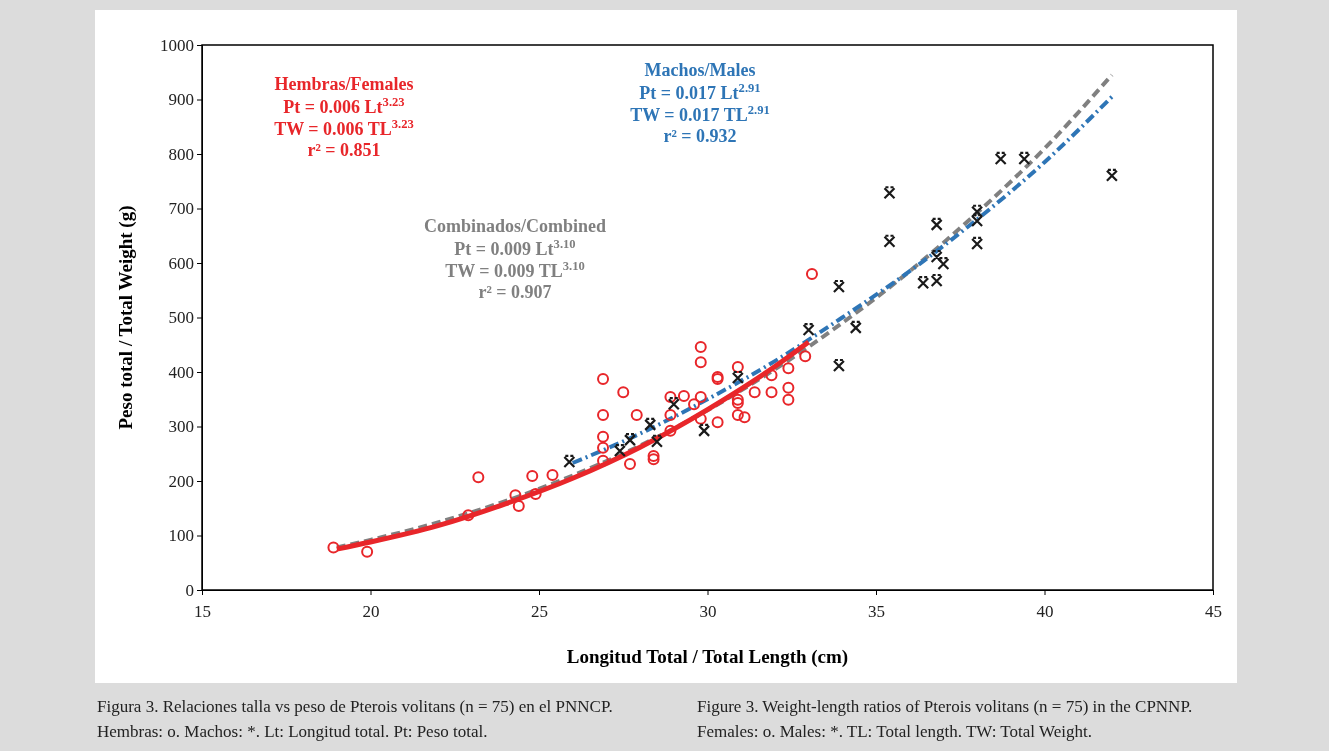  What do you see at coordinates (181, 372) in the screenshot?
I see `y-tick-label: 400` at bounding box center [181, 372].